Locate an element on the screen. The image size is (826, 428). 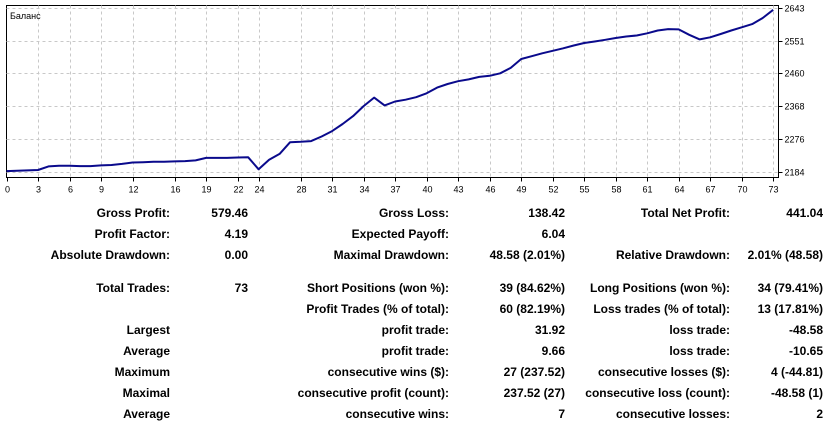
x-tick-label: 37 is located at coordinates (395, 190).